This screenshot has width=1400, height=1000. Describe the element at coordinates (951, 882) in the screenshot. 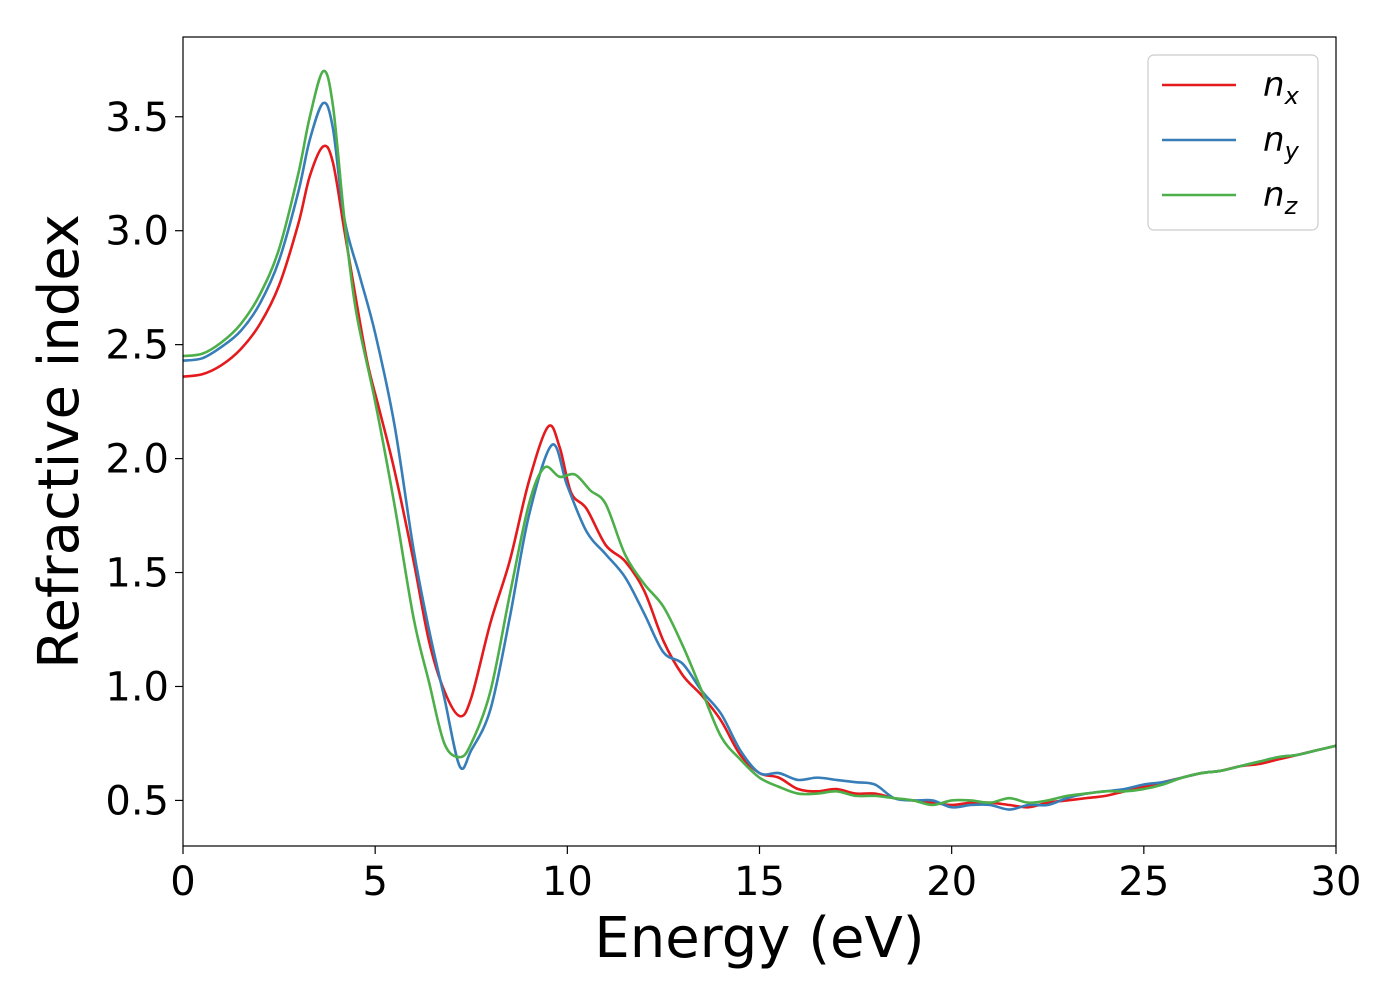

I see `x-tick-label: 20` at that location.